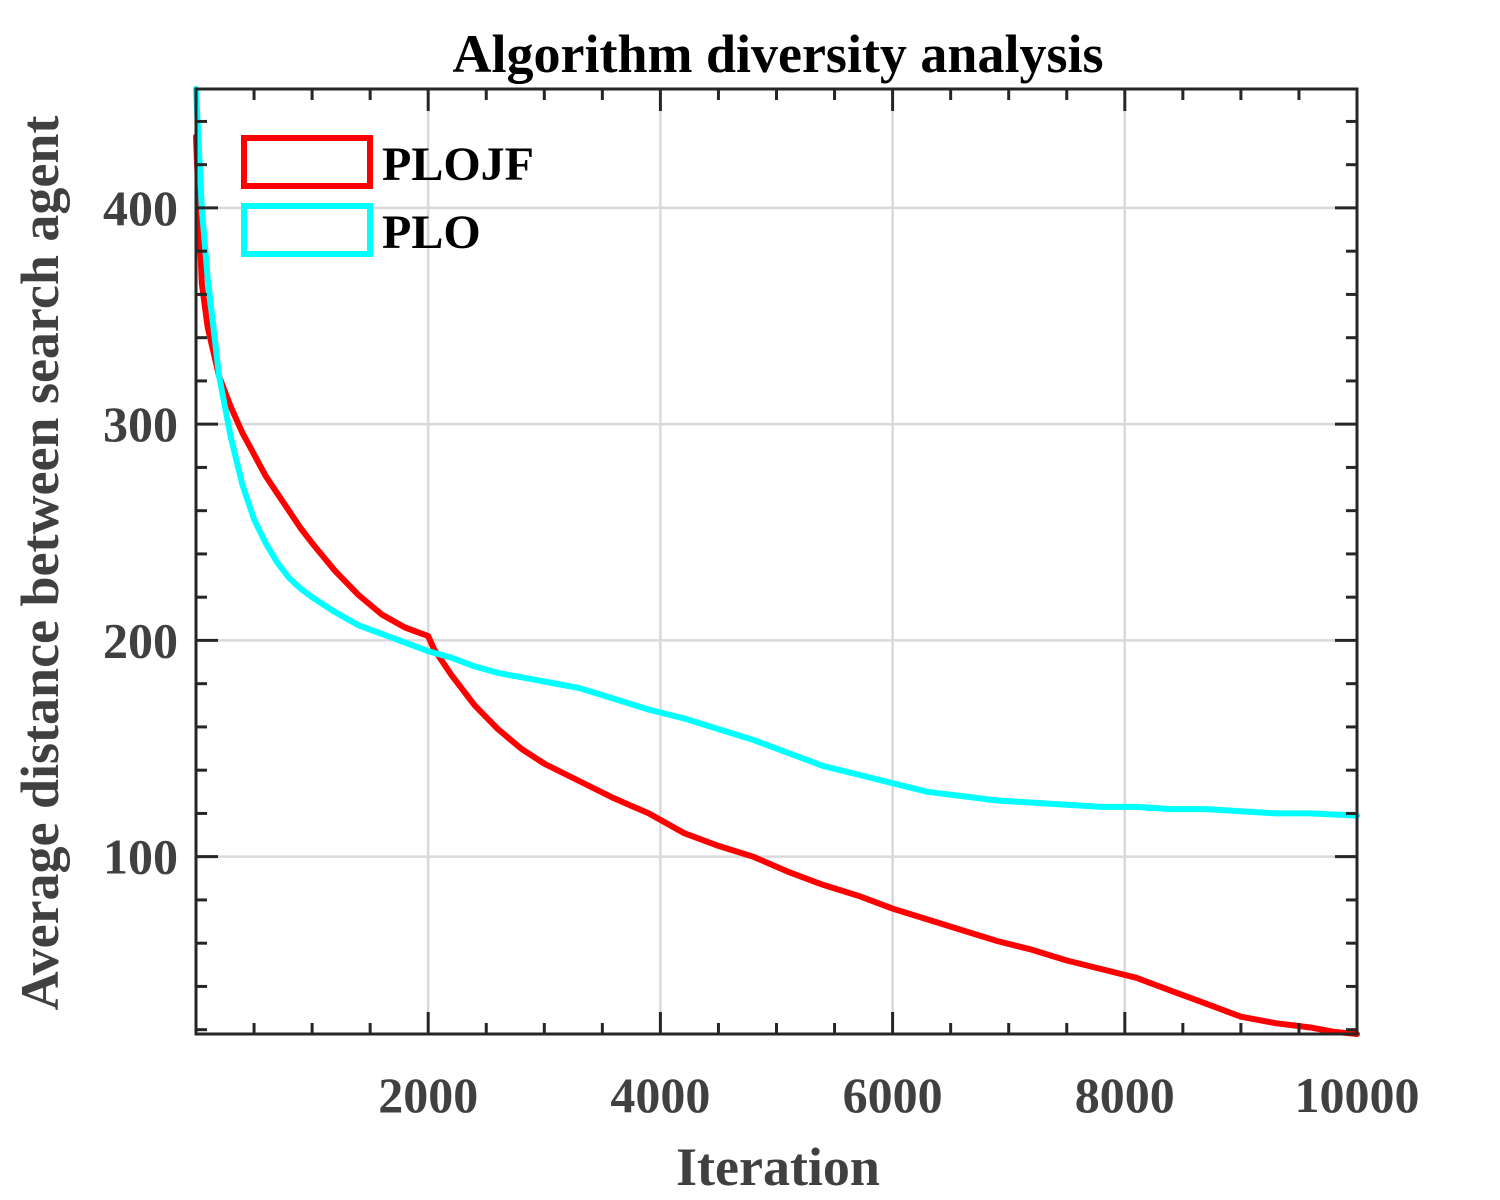 The image size is (1500, 1200). Describe the element at coordinates (1357, 1095) in the screenshot. I see `x-tick-label: 10000` at that location.